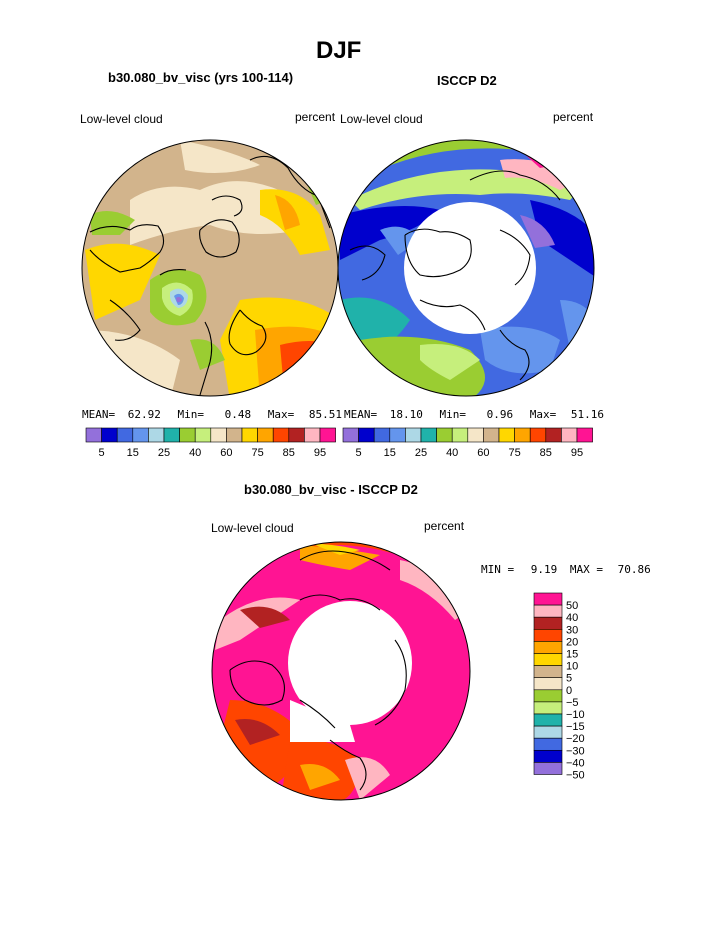 The image size is (723, 935). Describe the element at coordinates (421, 453) in the screenshot. I see `obs-colorbar-label: 25` at that location.